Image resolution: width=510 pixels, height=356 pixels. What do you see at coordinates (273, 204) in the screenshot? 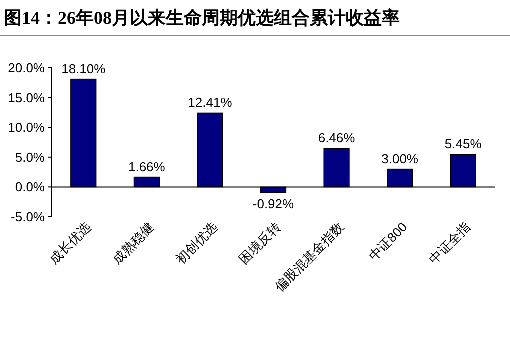
I see `data-label: -0.92%` at bounding box center [273, 204].